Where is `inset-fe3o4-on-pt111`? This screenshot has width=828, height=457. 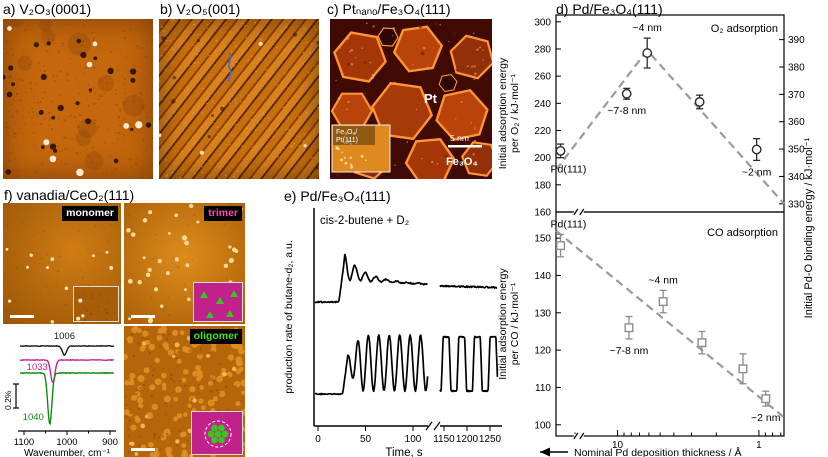
inset-fe3o4-on-pt111 is located at coordinates (361, 148).